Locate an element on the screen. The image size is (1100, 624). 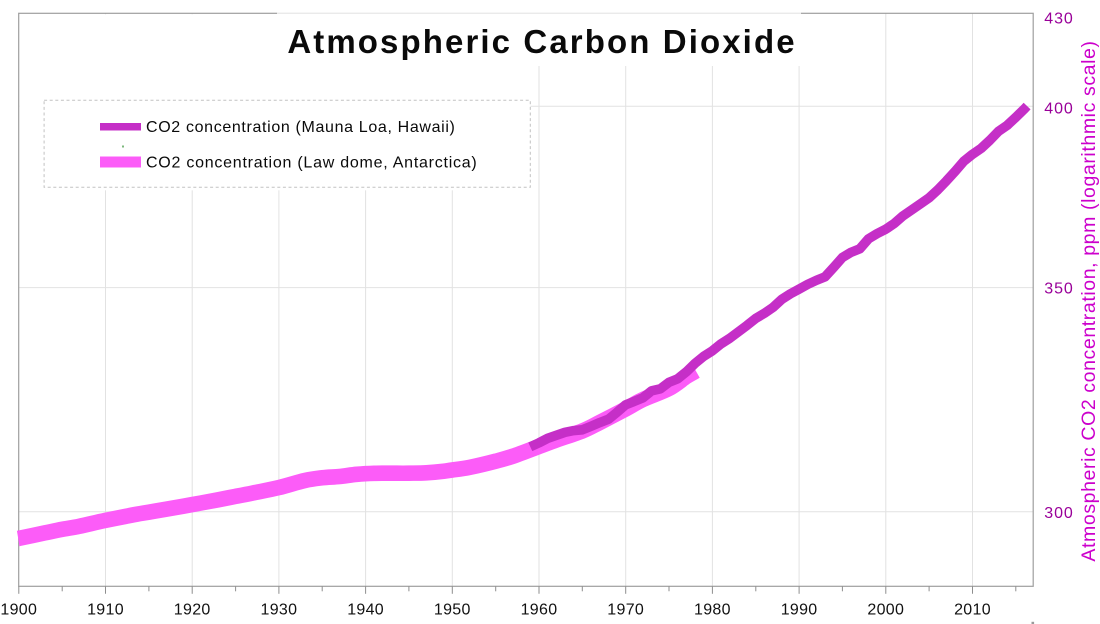
svg-text: 1970 is located at coordinates (625, 610).